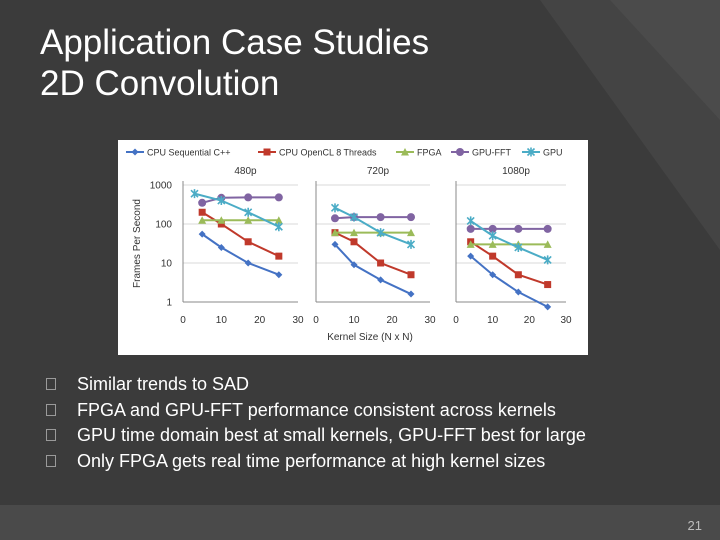 Image resolution: width=720 pixels, height=540 pixels. Describe the element at coordinates (189, 153) in the screenshot. I see `legend-label: CPU Sequential C++` at that location.